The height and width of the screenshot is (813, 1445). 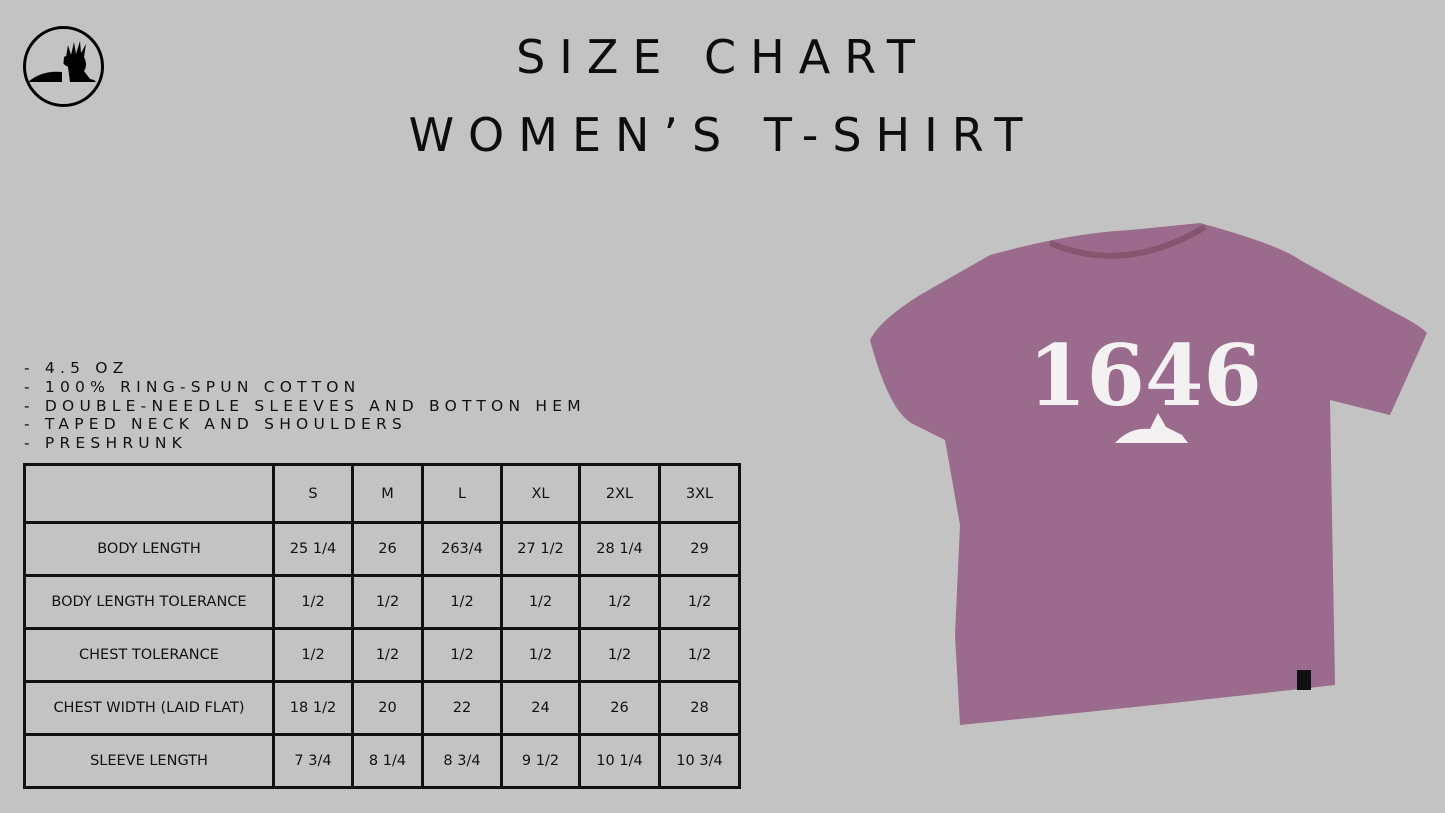 I want to click on row-label: BODY LENGTH, so click(x=149, y=549).